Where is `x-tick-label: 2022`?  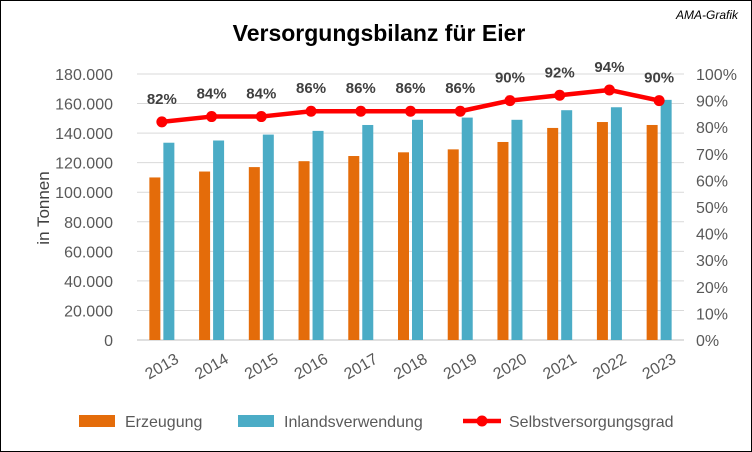 x-tick-label: 2022 is located at coordinates (609, 367).